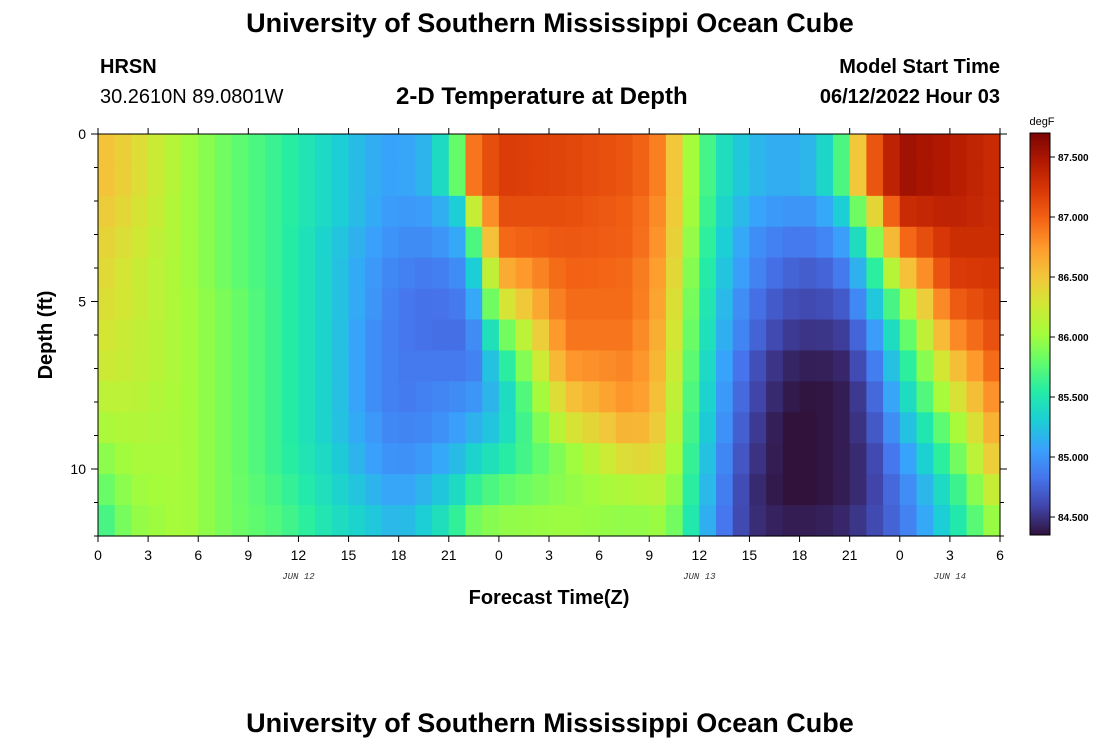  Describe the element at coordinates (800, 555) in the screenshot. I see `x-tick-label: 18` at that location.